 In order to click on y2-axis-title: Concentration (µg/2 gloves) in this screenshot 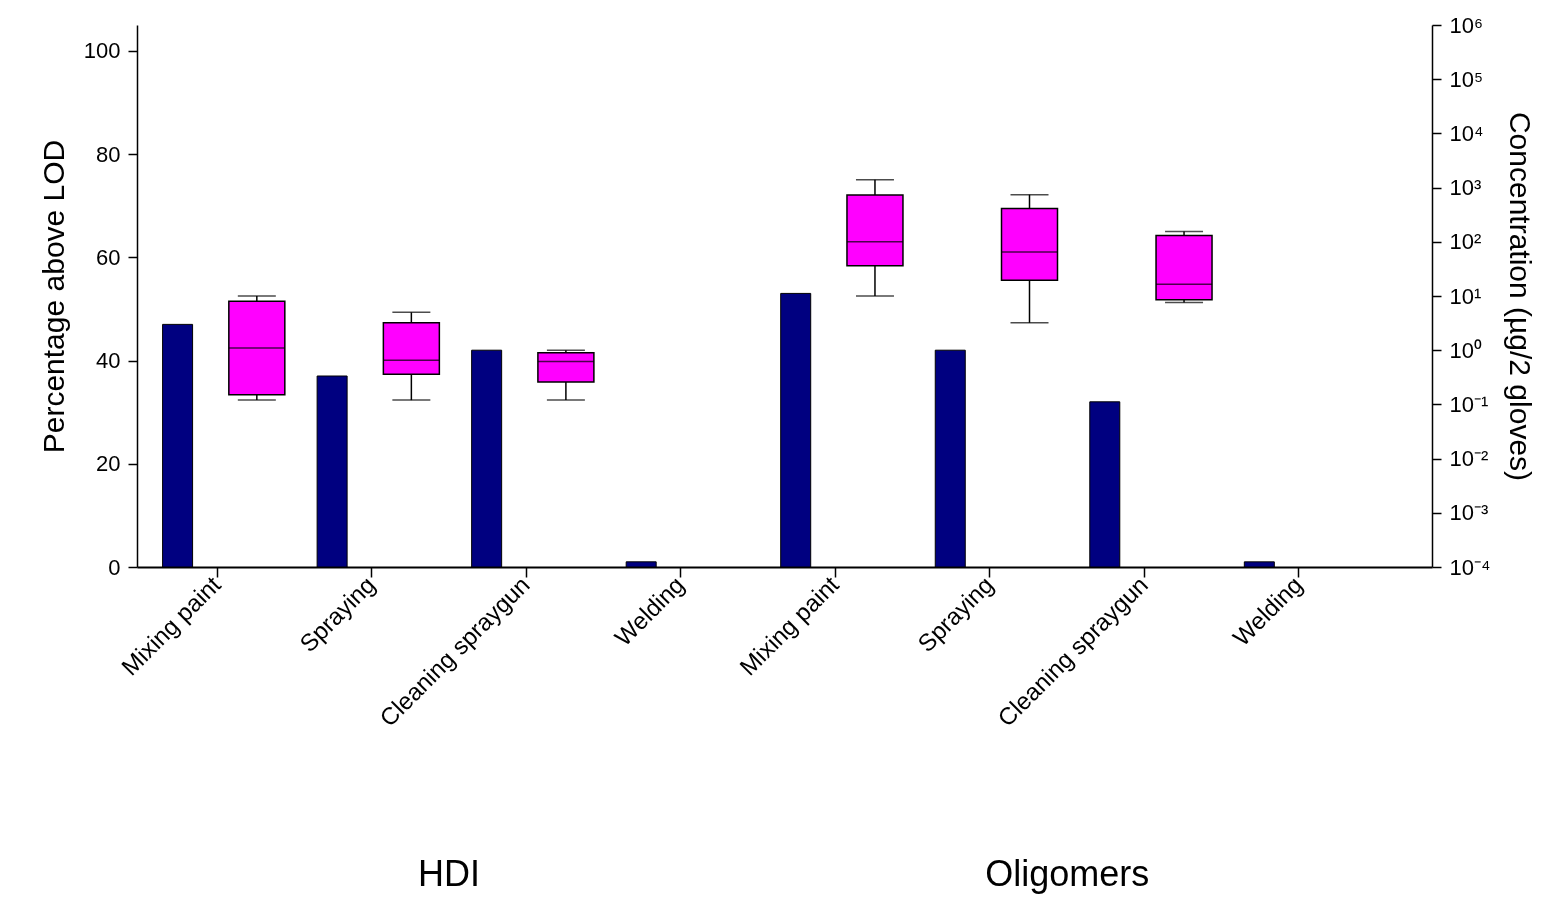, I will do `click(1521, 296)`.